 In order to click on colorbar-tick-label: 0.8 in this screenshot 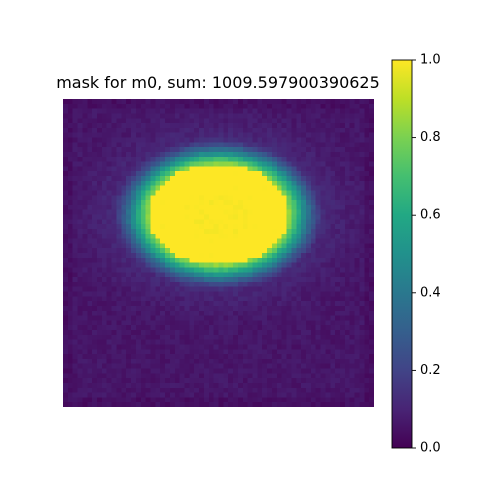, I will do `click(430, 137)`.